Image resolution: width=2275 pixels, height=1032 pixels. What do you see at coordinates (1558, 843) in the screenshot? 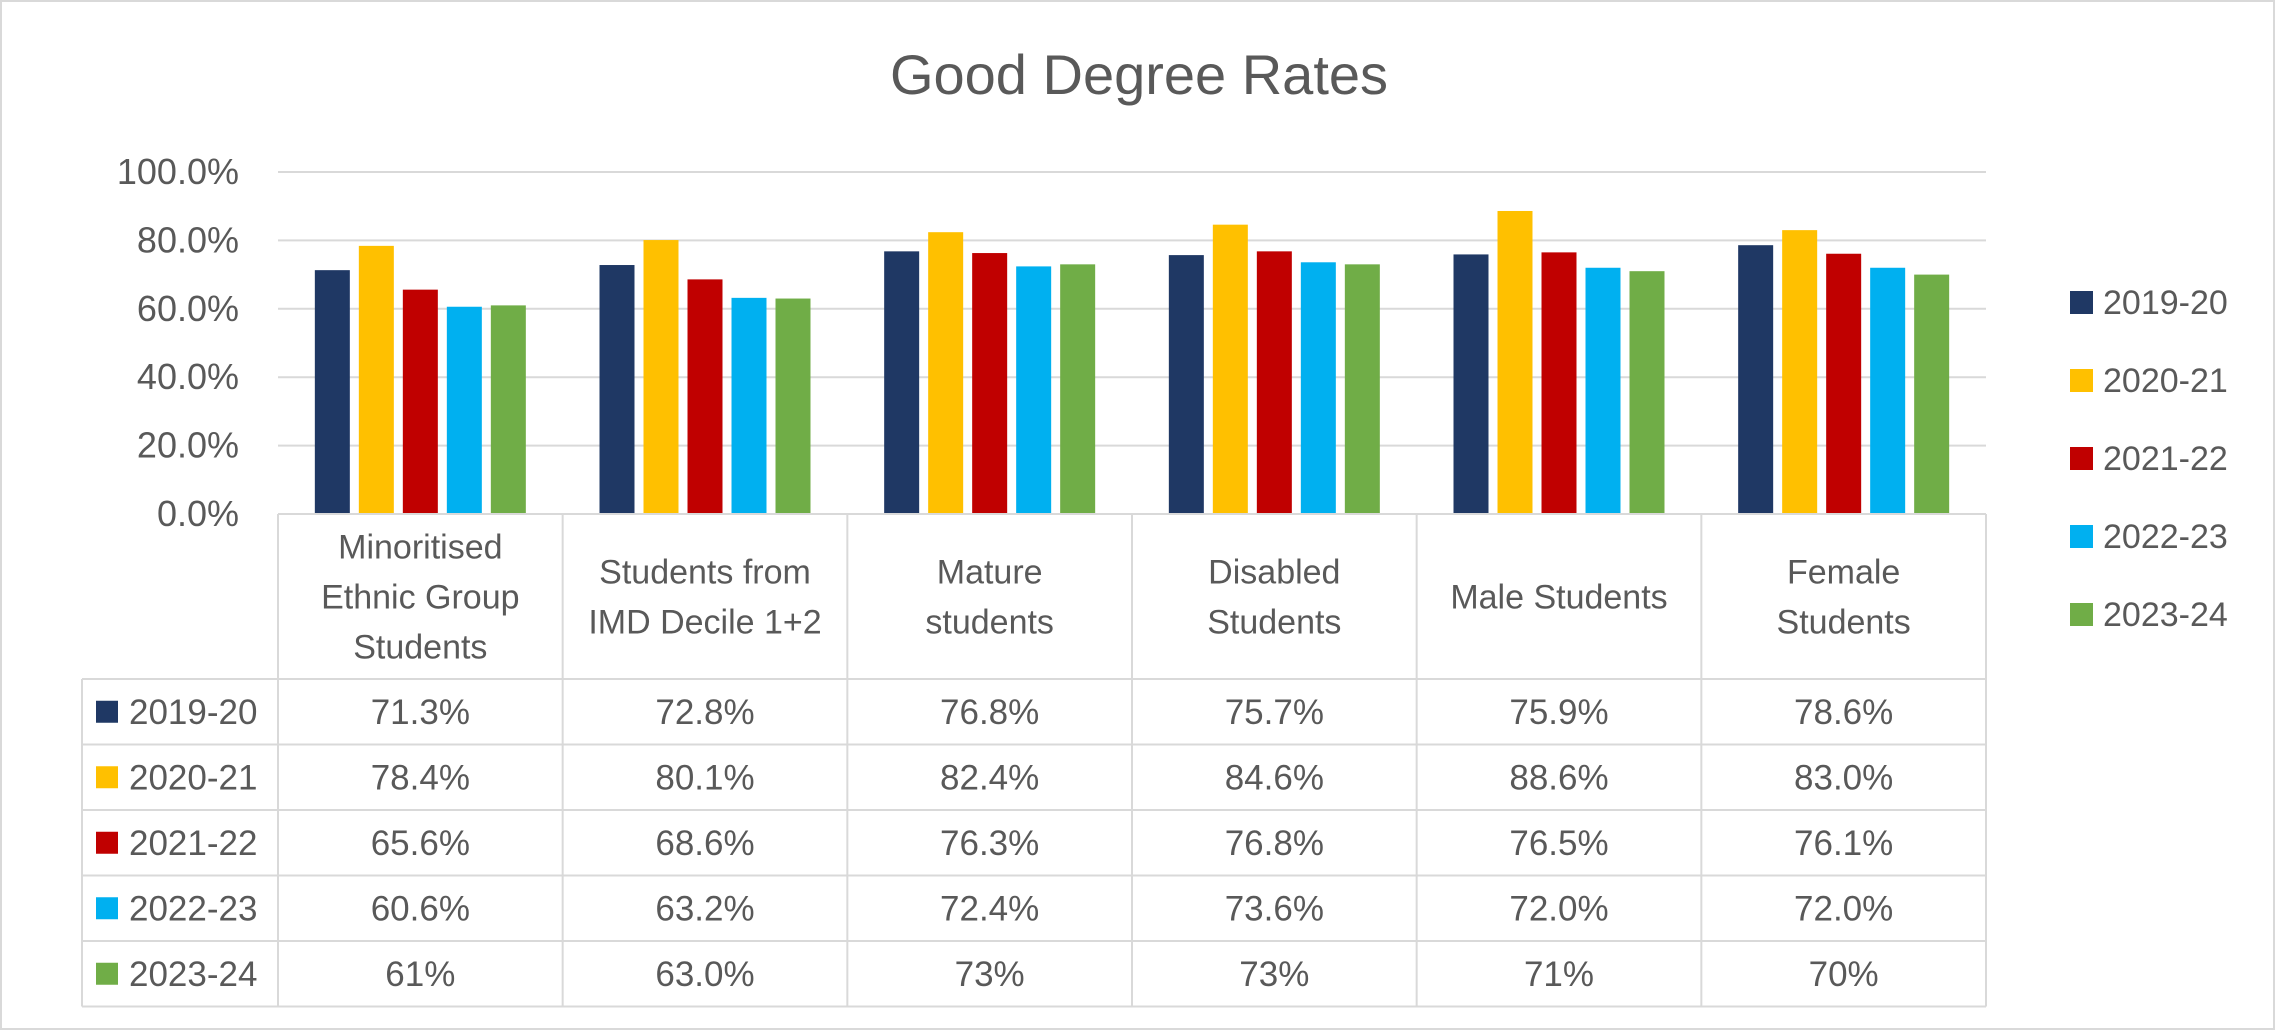
I see `data-label: 76.5%` at bounding box center [1558, 843].